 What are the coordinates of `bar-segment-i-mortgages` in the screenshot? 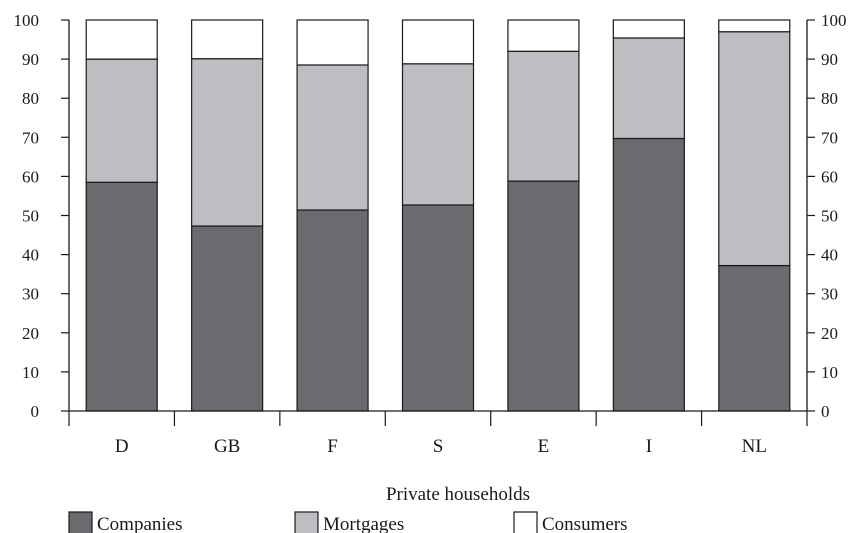 It's located at (648, 88).